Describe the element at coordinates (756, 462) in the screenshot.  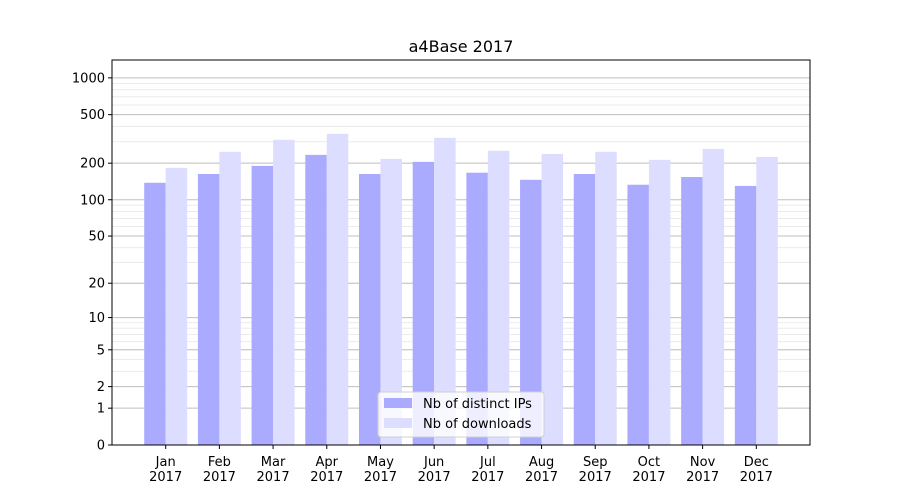
I see `x-tick-label: Dec` at that location.